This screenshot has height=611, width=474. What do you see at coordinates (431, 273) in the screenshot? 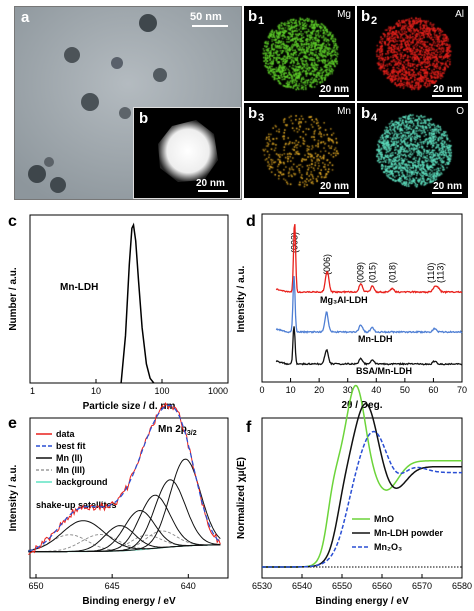
I see `panel-d-peak-label: (110)` at bounding box center [431, 273].